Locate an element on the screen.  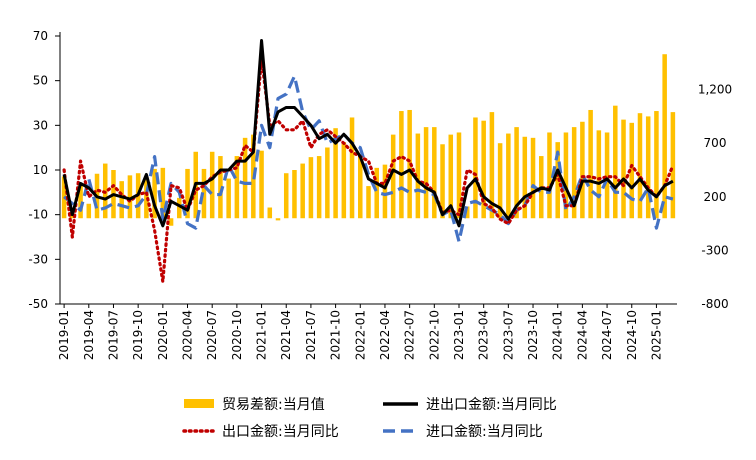
x-tick-label: 2020-04 is located at coordinates (188, 335).